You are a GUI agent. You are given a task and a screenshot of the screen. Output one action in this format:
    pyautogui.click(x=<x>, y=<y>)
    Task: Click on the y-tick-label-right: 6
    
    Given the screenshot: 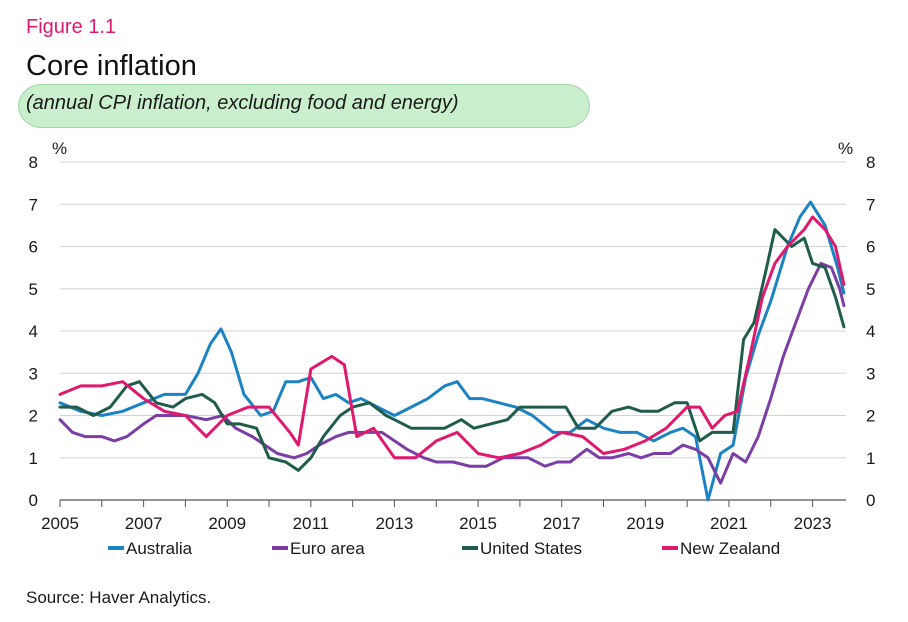 What is the action you would take?
    pyautogui.click(x=870, y=247)
    